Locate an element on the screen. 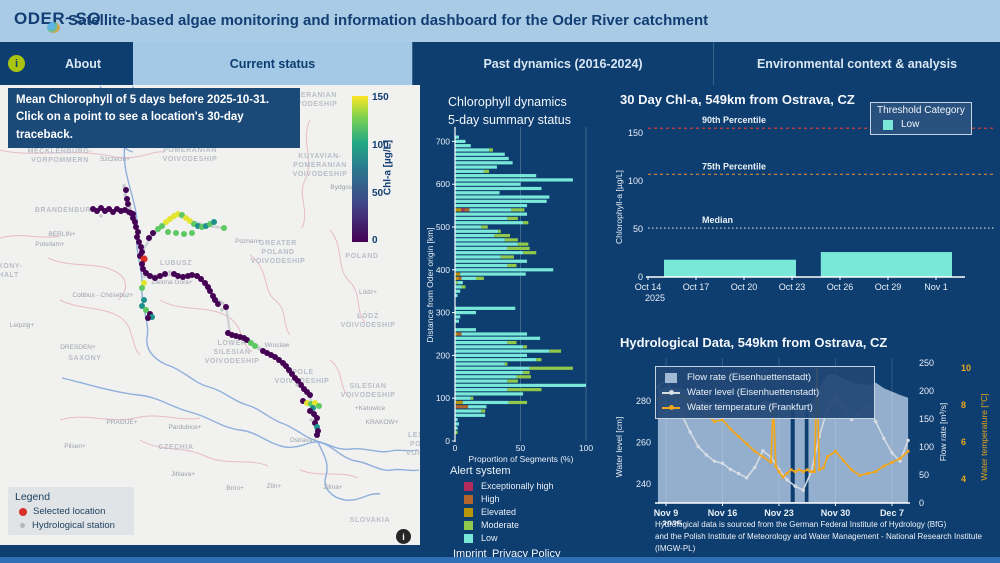 The image size is (1000, 563). tab-current-status: Current status is located at coordinates (272, 63).